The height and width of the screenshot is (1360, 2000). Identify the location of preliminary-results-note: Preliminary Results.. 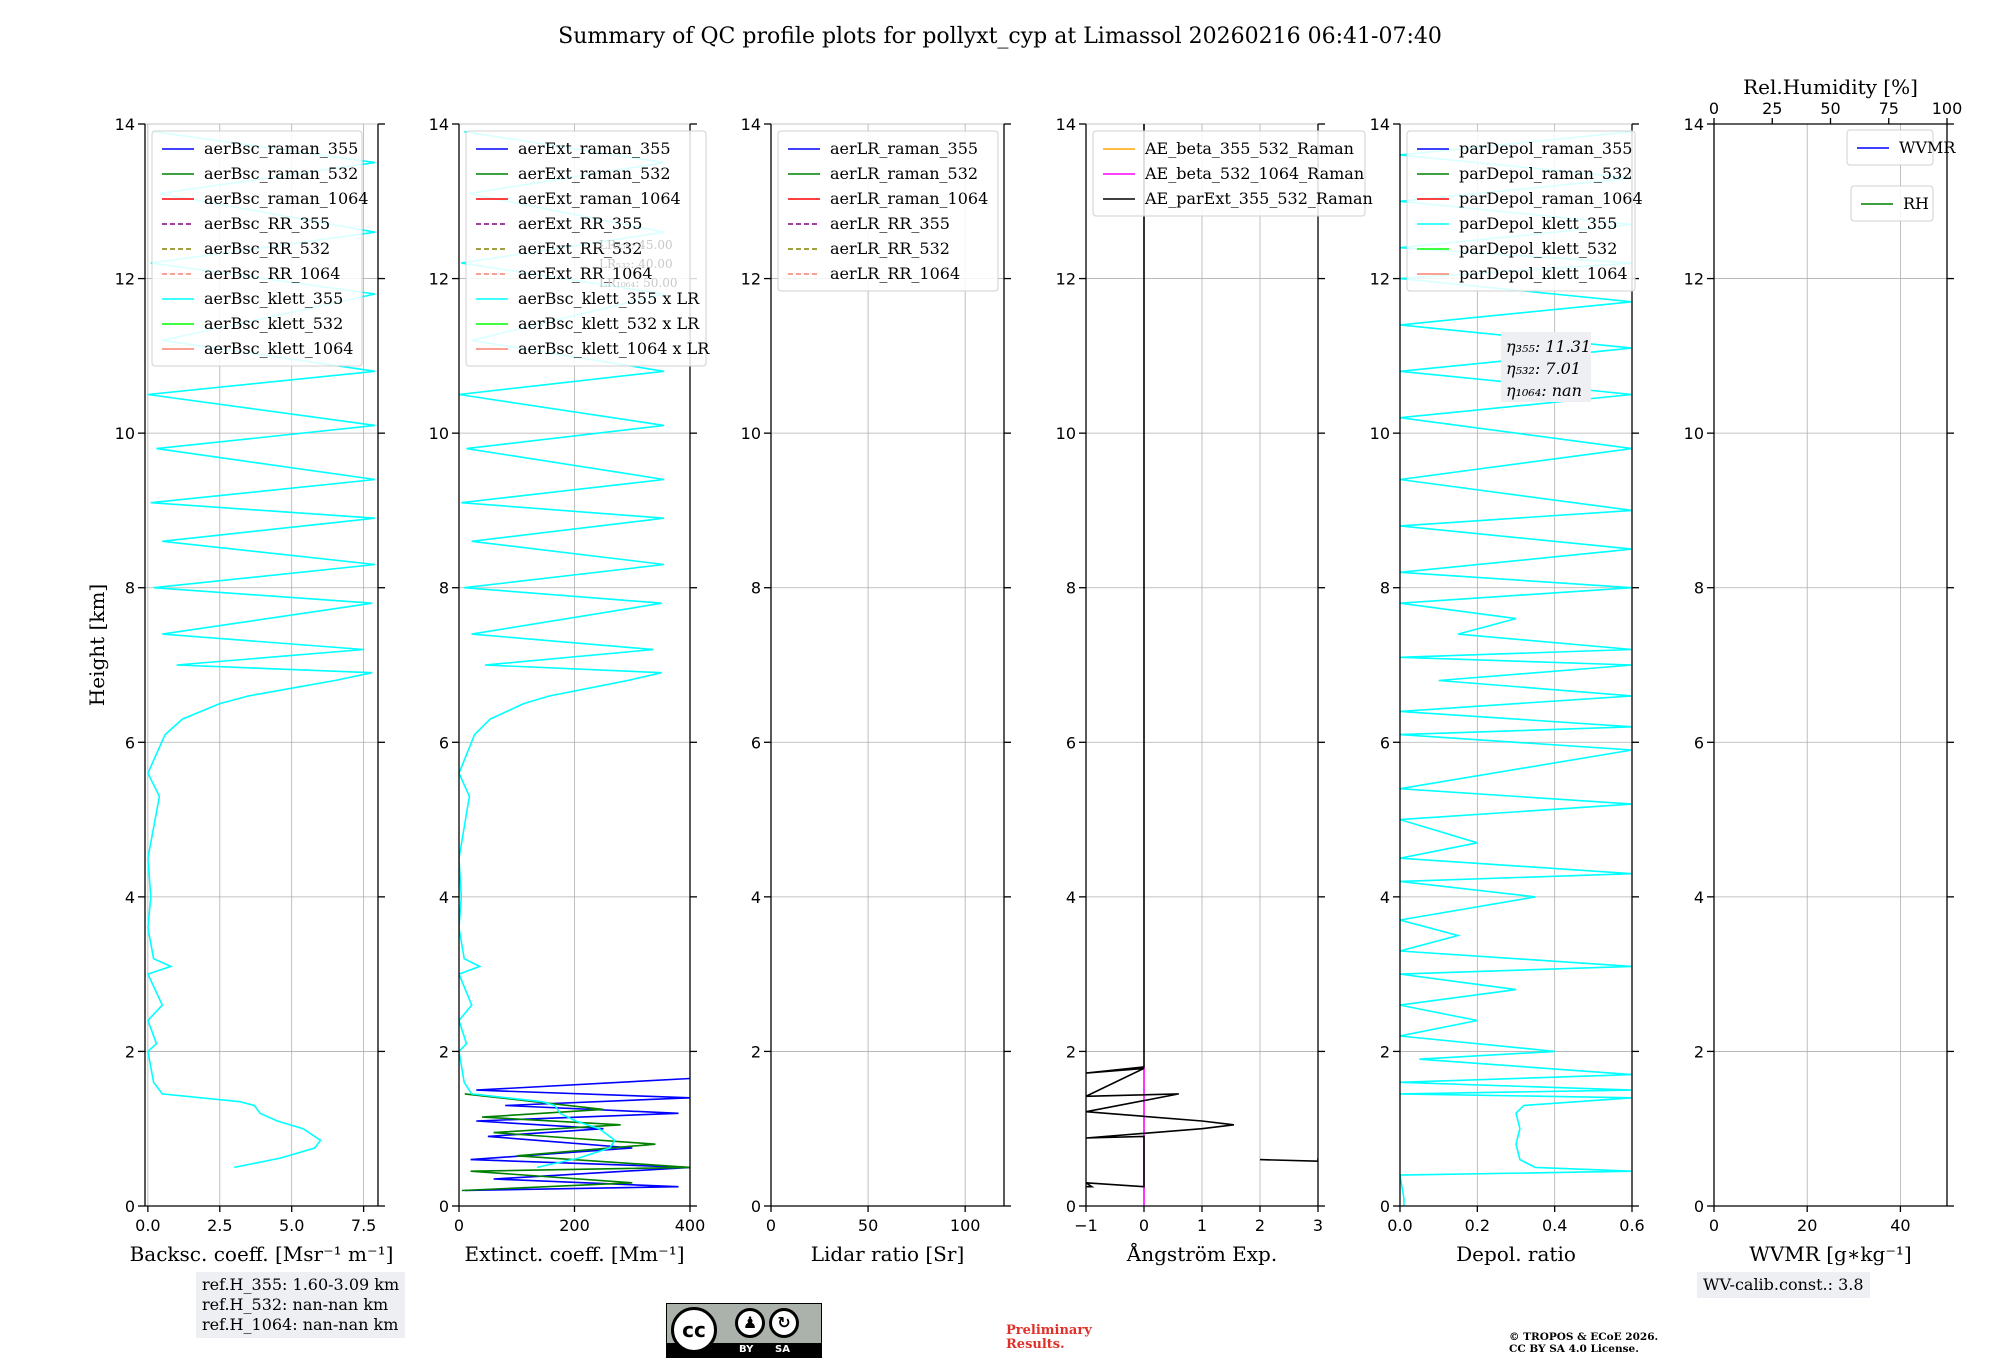
(1049, 1338).